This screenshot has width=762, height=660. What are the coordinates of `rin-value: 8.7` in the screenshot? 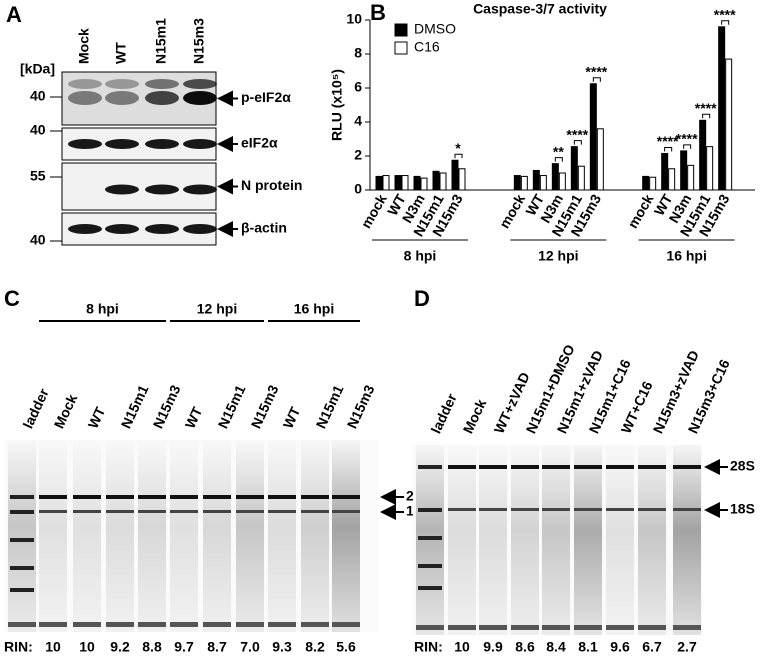 It's located at (217, 647).